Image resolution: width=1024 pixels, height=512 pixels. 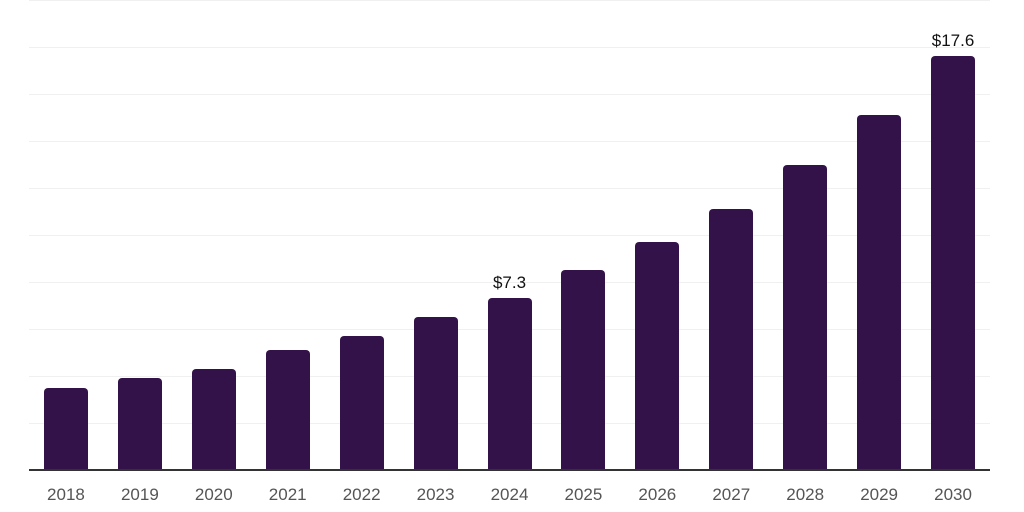 What do you see at coordinates (583, 370) in the screenshot?
I see `bar-2025` at bounding box center [583, 370].